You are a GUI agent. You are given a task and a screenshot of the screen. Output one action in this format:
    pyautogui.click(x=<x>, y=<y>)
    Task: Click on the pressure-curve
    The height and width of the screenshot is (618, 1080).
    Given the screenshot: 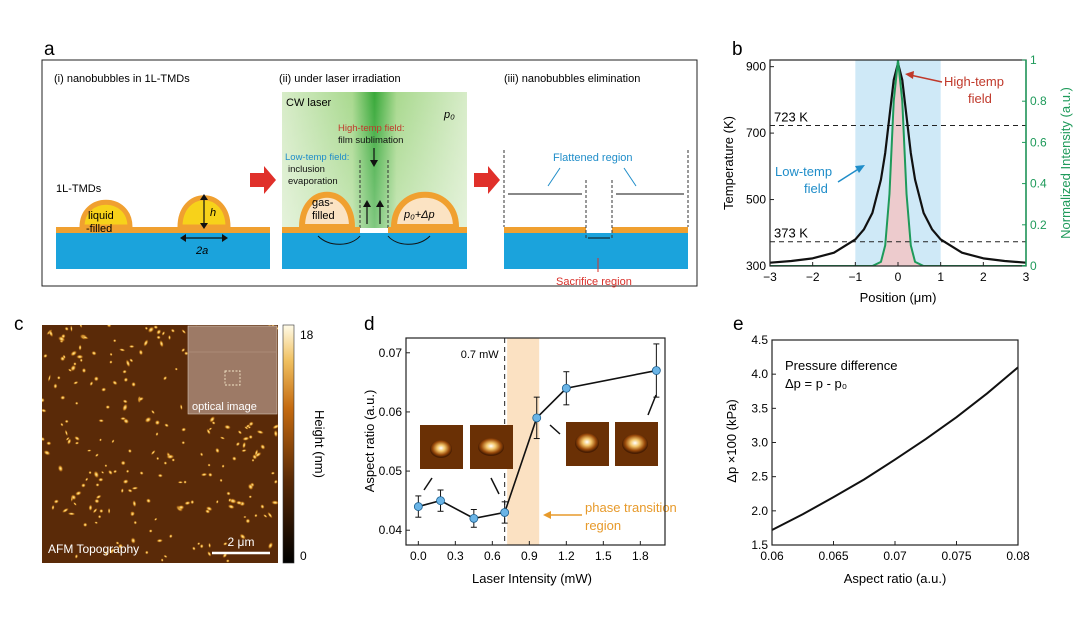 What is the action you would take?
    pyautogui.click(x=895, y=448)
    